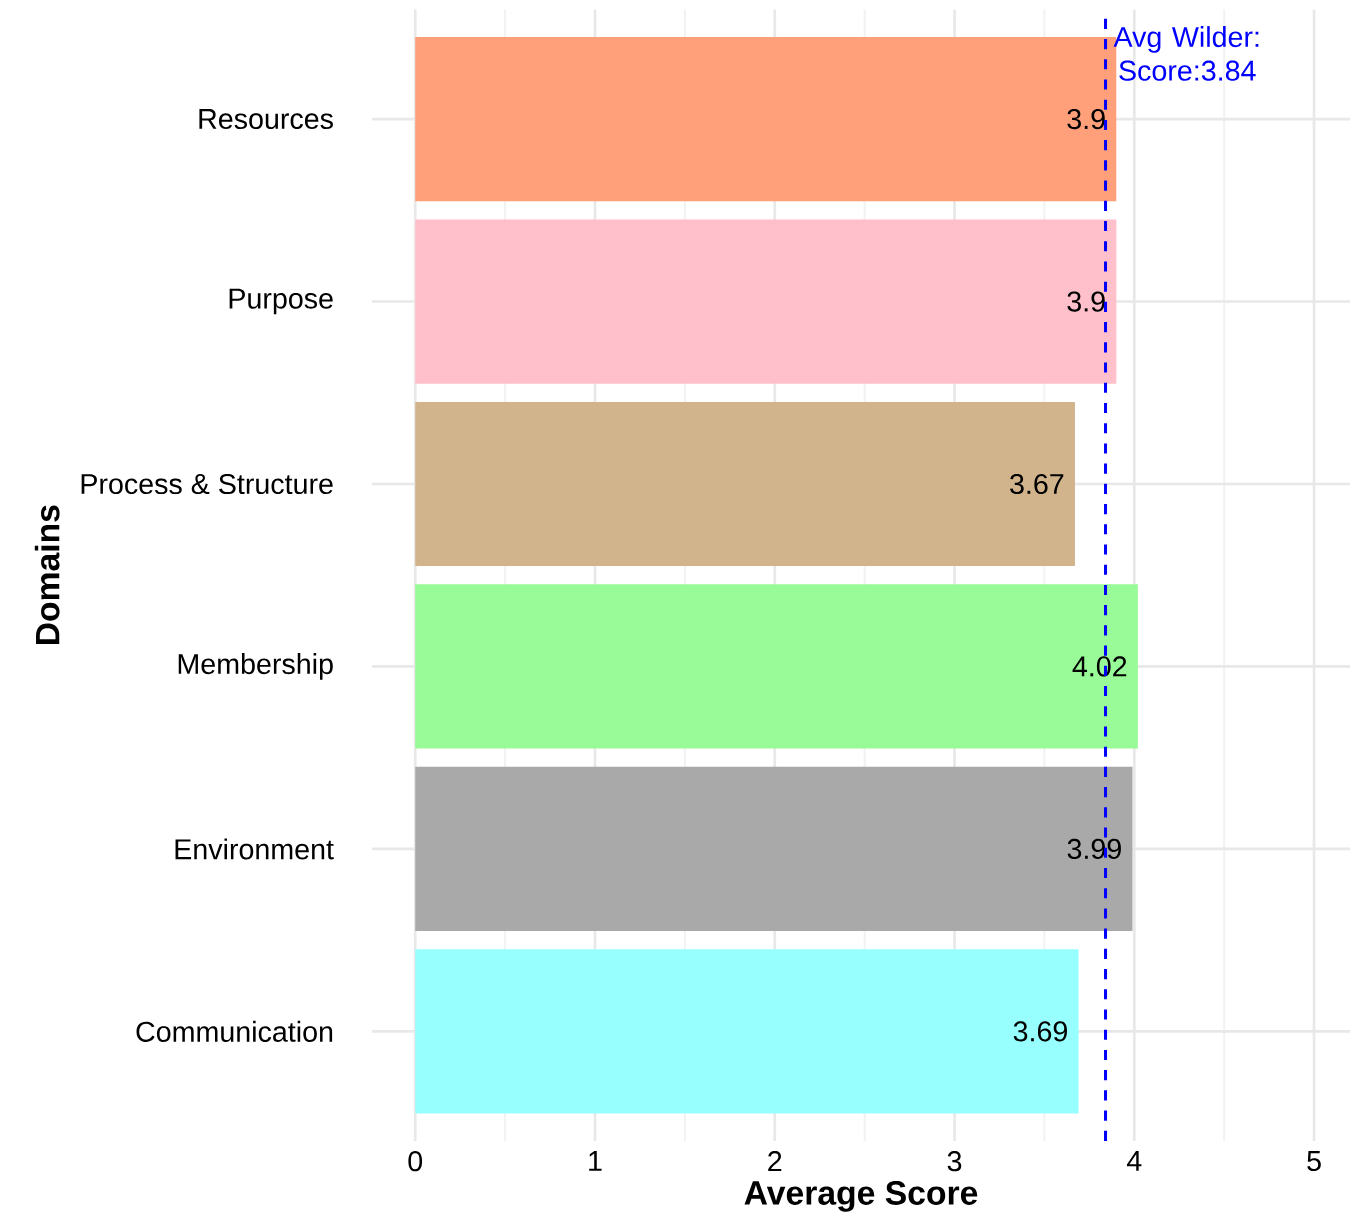 The height and width of the screenshot is (1228, 1350). Describe the element at coordinates (255, 666) in the screenshot. I see `y-tick-label: Membership` at that location.